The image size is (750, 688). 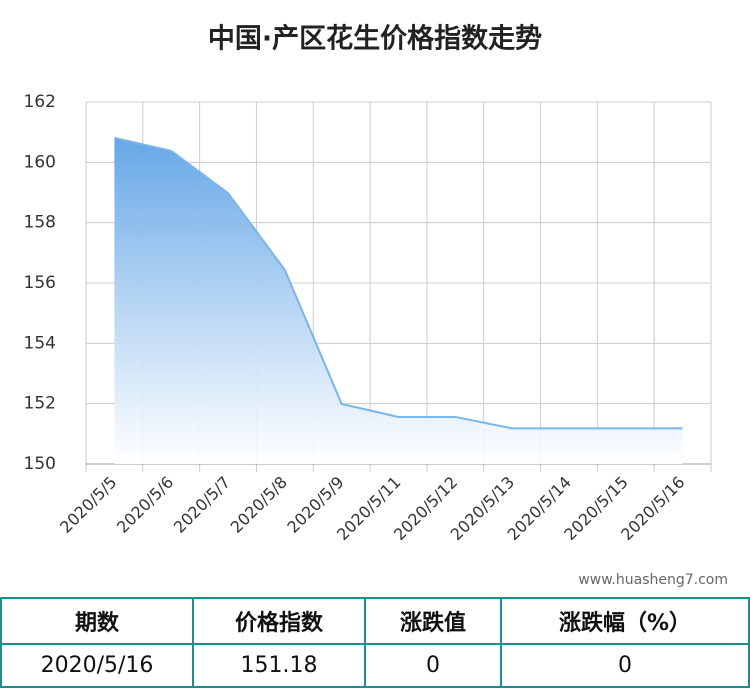 What do you see at coordinates (433, 621) in the screenshot?
I see `header-cell: 涨跌值` at bounding box center [433, 621].